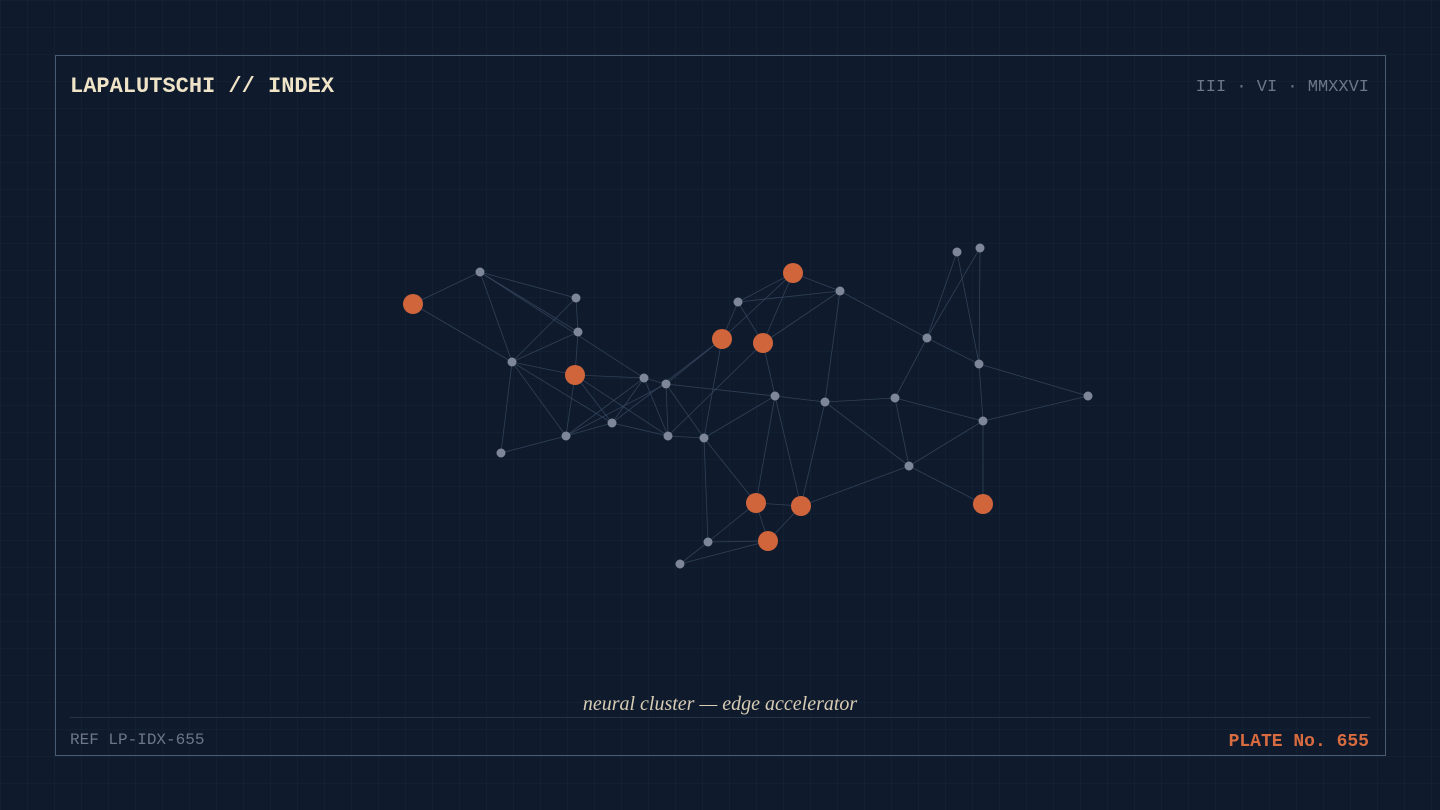  I want to click on caption: neural cluster — edge accelerator, so click(720, 704).